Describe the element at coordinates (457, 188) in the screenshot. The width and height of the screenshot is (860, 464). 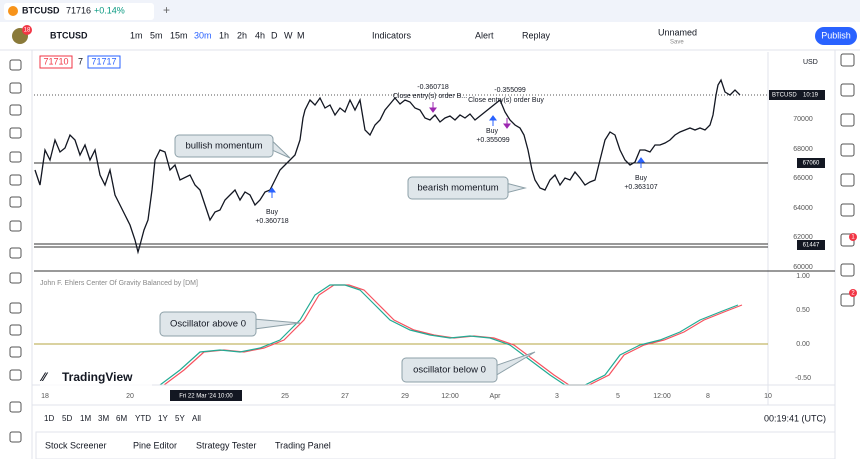
I see `callout-text: bearish momentum` at that location.